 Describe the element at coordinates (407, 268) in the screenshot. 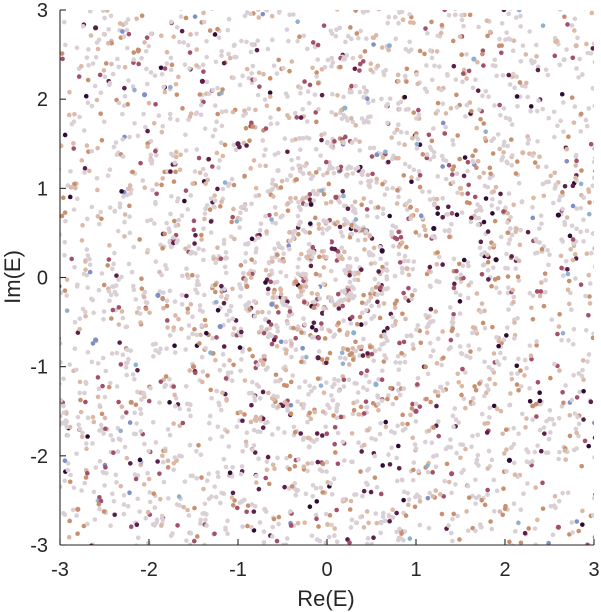

I see `series-point` at that location.